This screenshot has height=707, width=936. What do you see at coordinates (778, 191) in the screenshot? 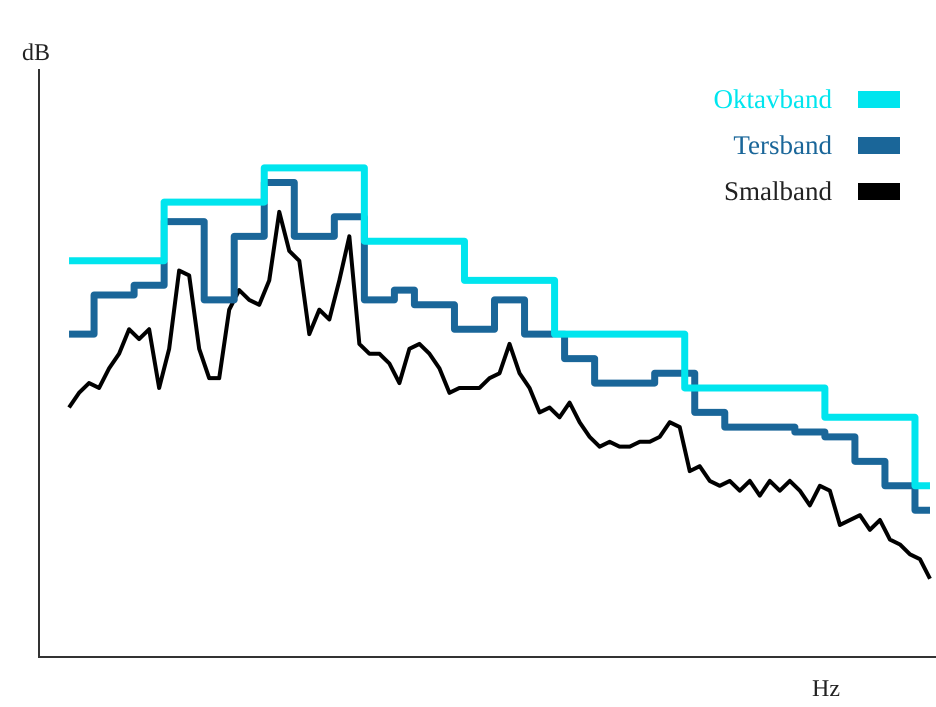
I see `legend-label: Smalband` at bounding box center [778, 191].